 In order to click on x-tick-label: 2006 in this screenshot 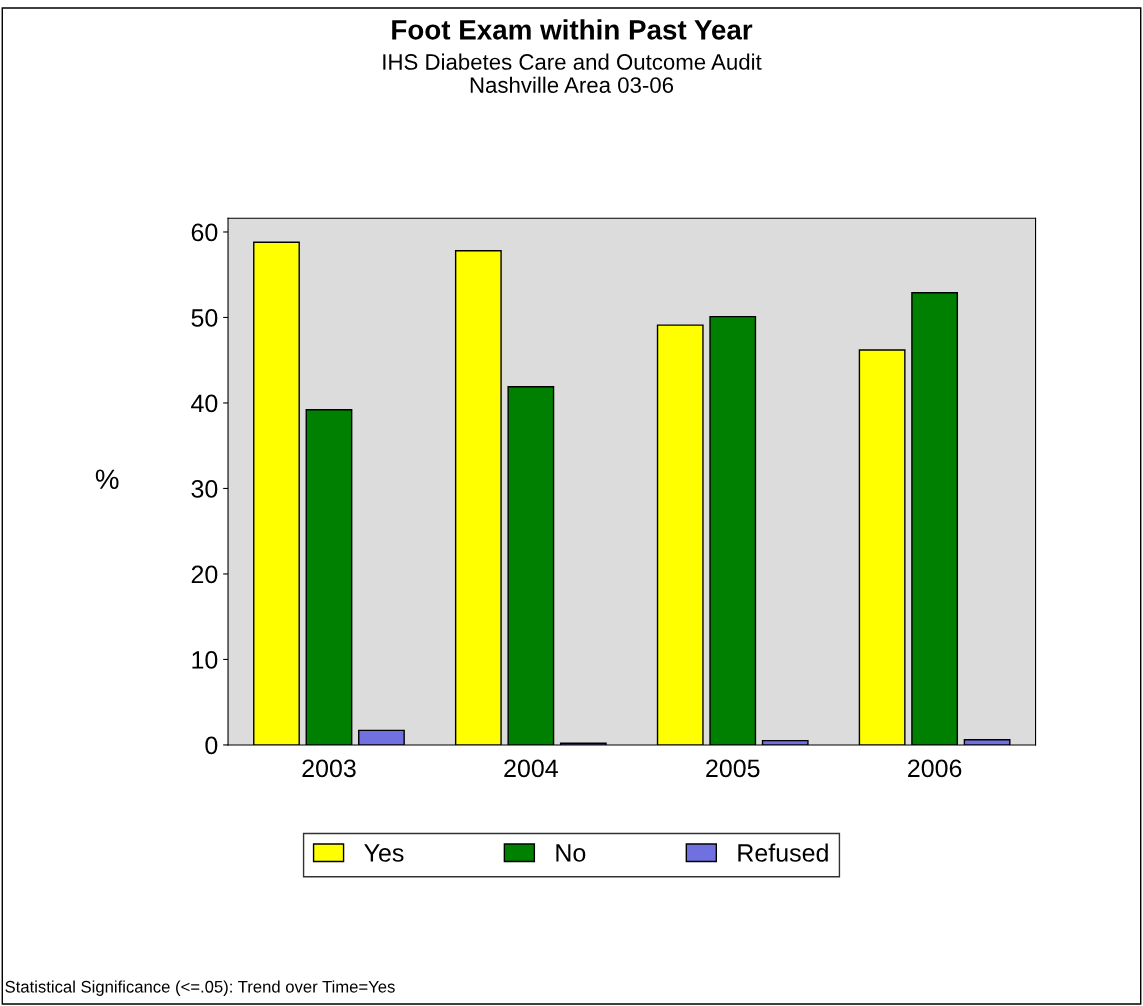, I will do `click(935, 768)`.